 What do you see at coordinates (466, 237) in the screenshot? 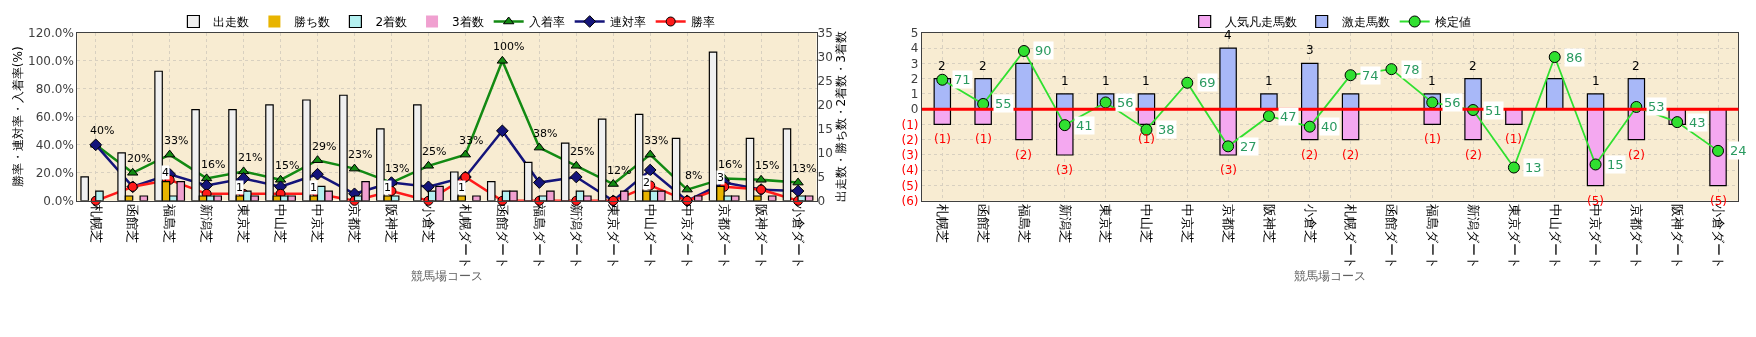
I see `x-tick-label: 札幌ダート` at bounding box center [466, 237].